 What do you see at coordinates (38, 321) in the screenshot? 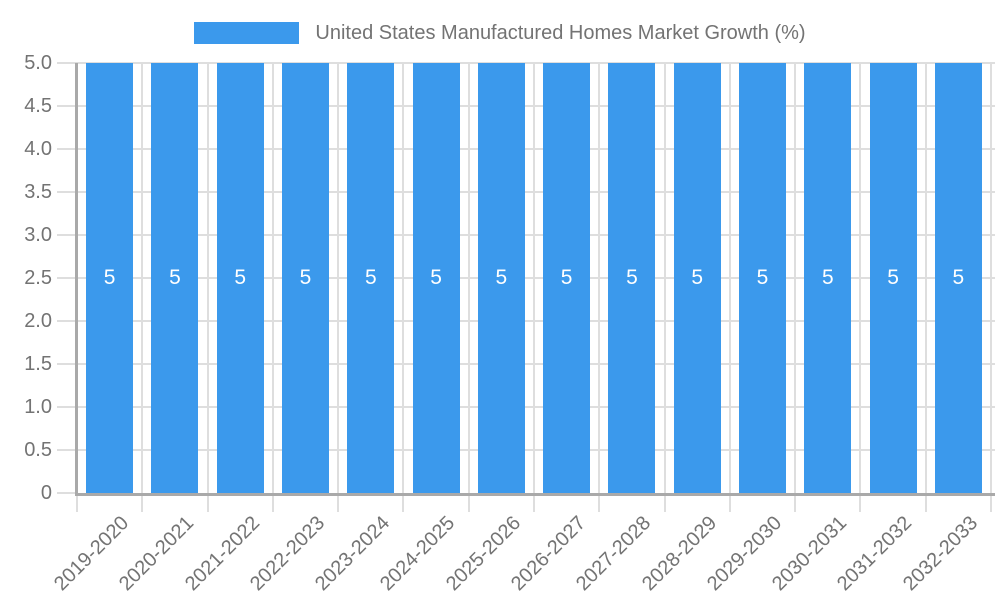
I see `y-axis-tick-label: 2.0` at bounding box center [38, 321].